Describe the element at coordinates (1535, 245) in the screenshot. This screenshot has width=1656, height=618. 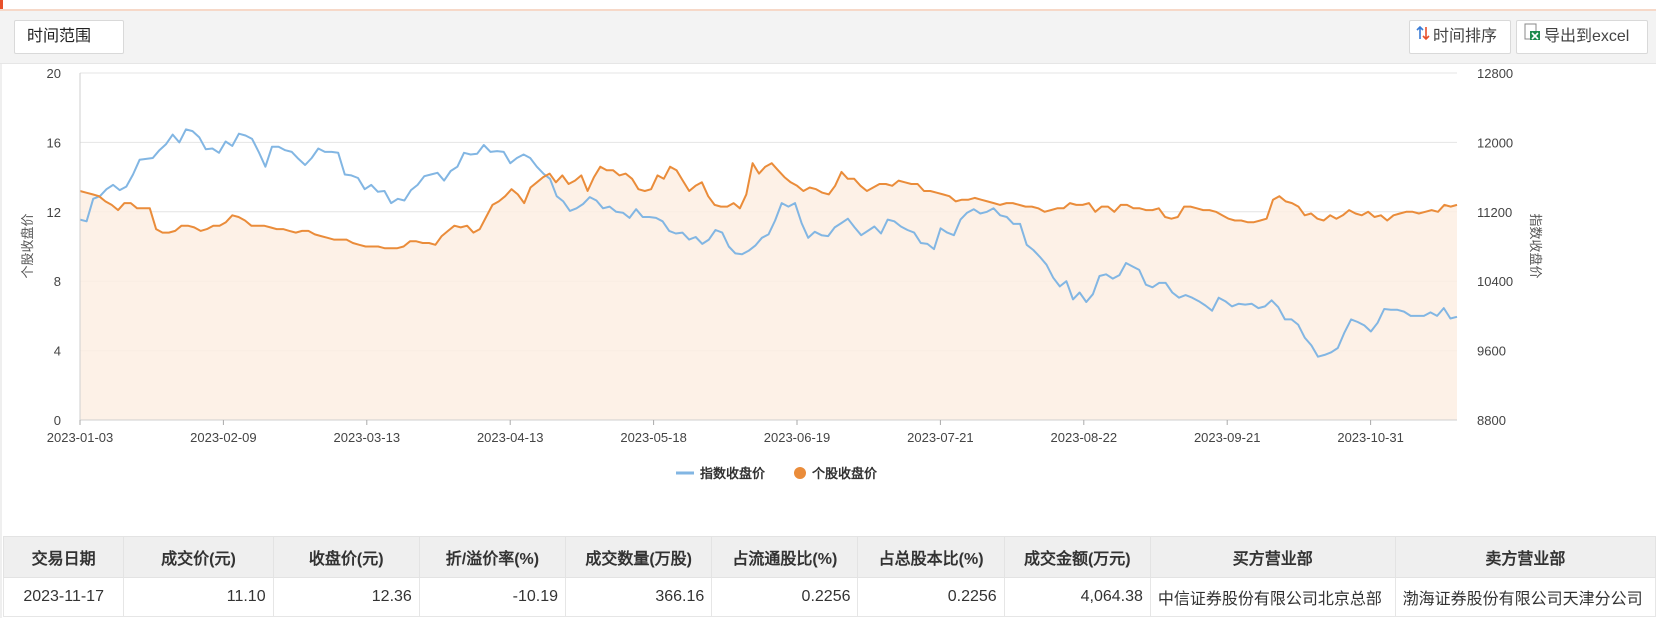
I see `right-axis-title: 指数收盘价` at that location.